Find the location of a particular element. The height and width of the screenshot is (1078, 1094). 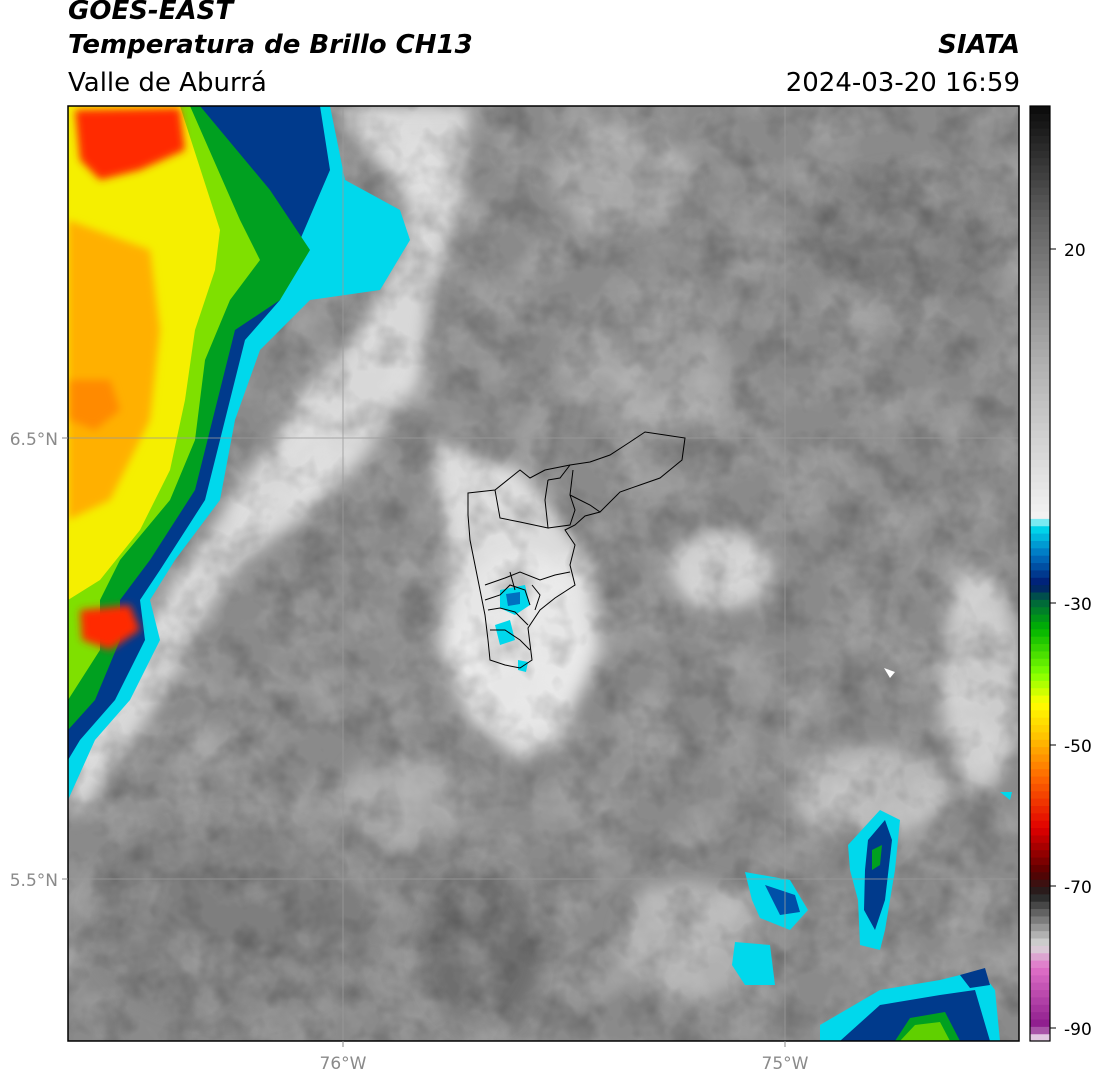

region-label: Valle de Aburrá is located at coordinates (167, 83).